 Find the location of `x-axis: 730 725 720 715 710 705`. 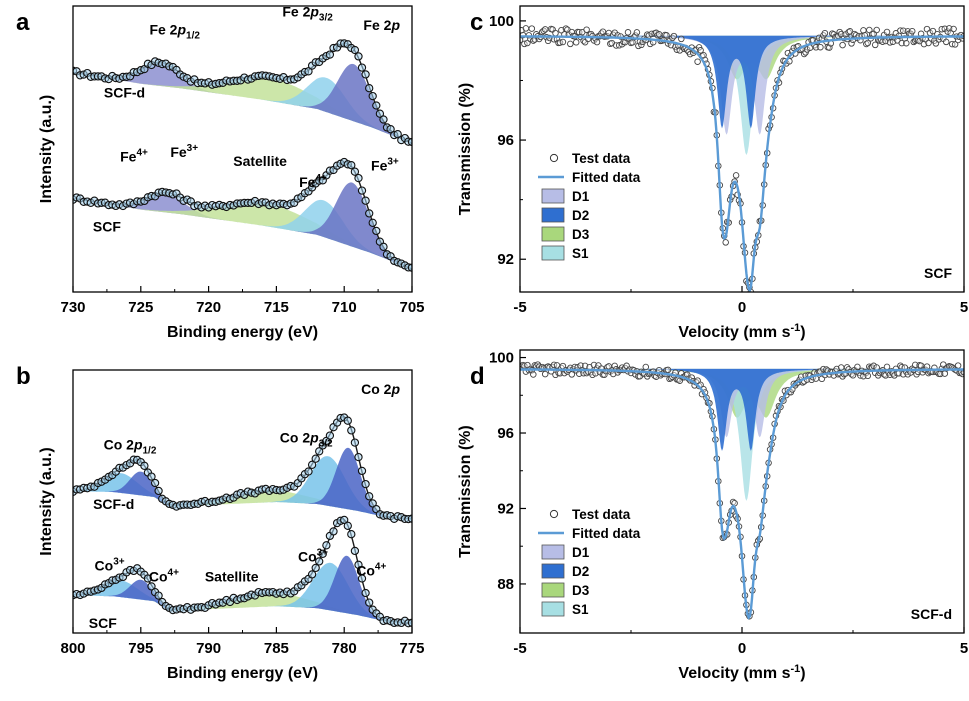

x-axis: 730 725 720 715 710 705 is located at coordinates (242, 301).